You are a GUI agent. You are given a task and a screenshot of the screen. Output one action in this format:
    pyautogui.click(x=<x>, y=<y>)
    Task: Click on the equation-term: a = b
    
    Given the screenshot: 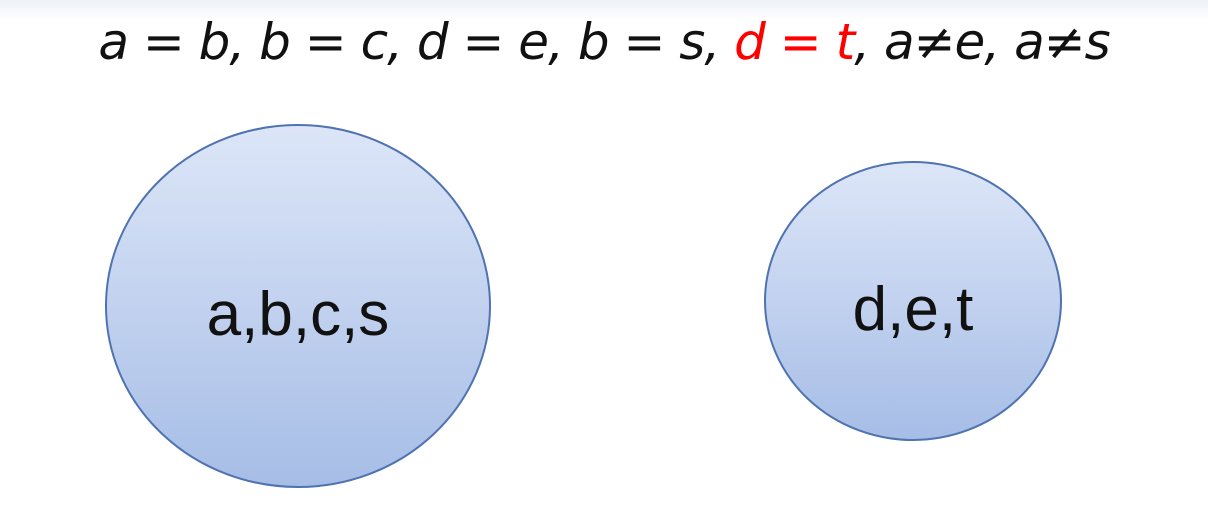 What is the action you would take?
    pyautogui.click(x=164, y=42)
    